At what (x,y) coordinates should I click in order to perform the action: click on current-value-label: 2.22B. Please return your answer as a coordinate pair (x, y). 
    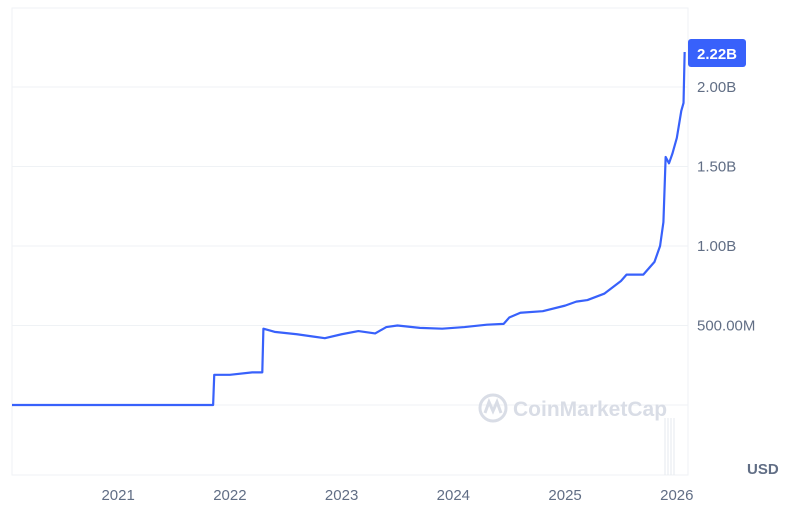
    Looking at the image, I should click on (717, 54).